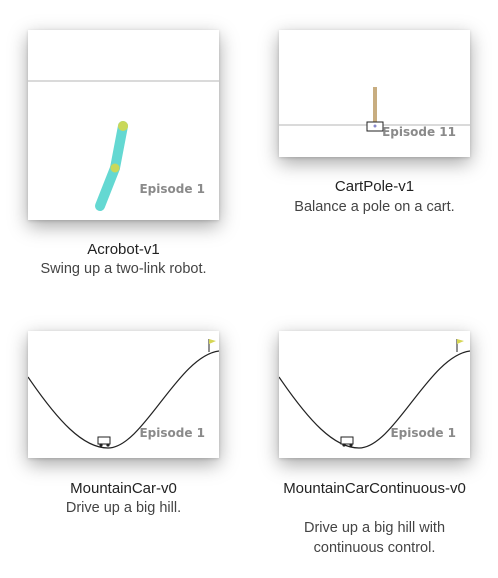 The width and height of the screenshot is (498, 578). What do you see at coordinates (375, 126) in the screenshot?
I see `cartpole-axle` at bounding box center [375, 126].